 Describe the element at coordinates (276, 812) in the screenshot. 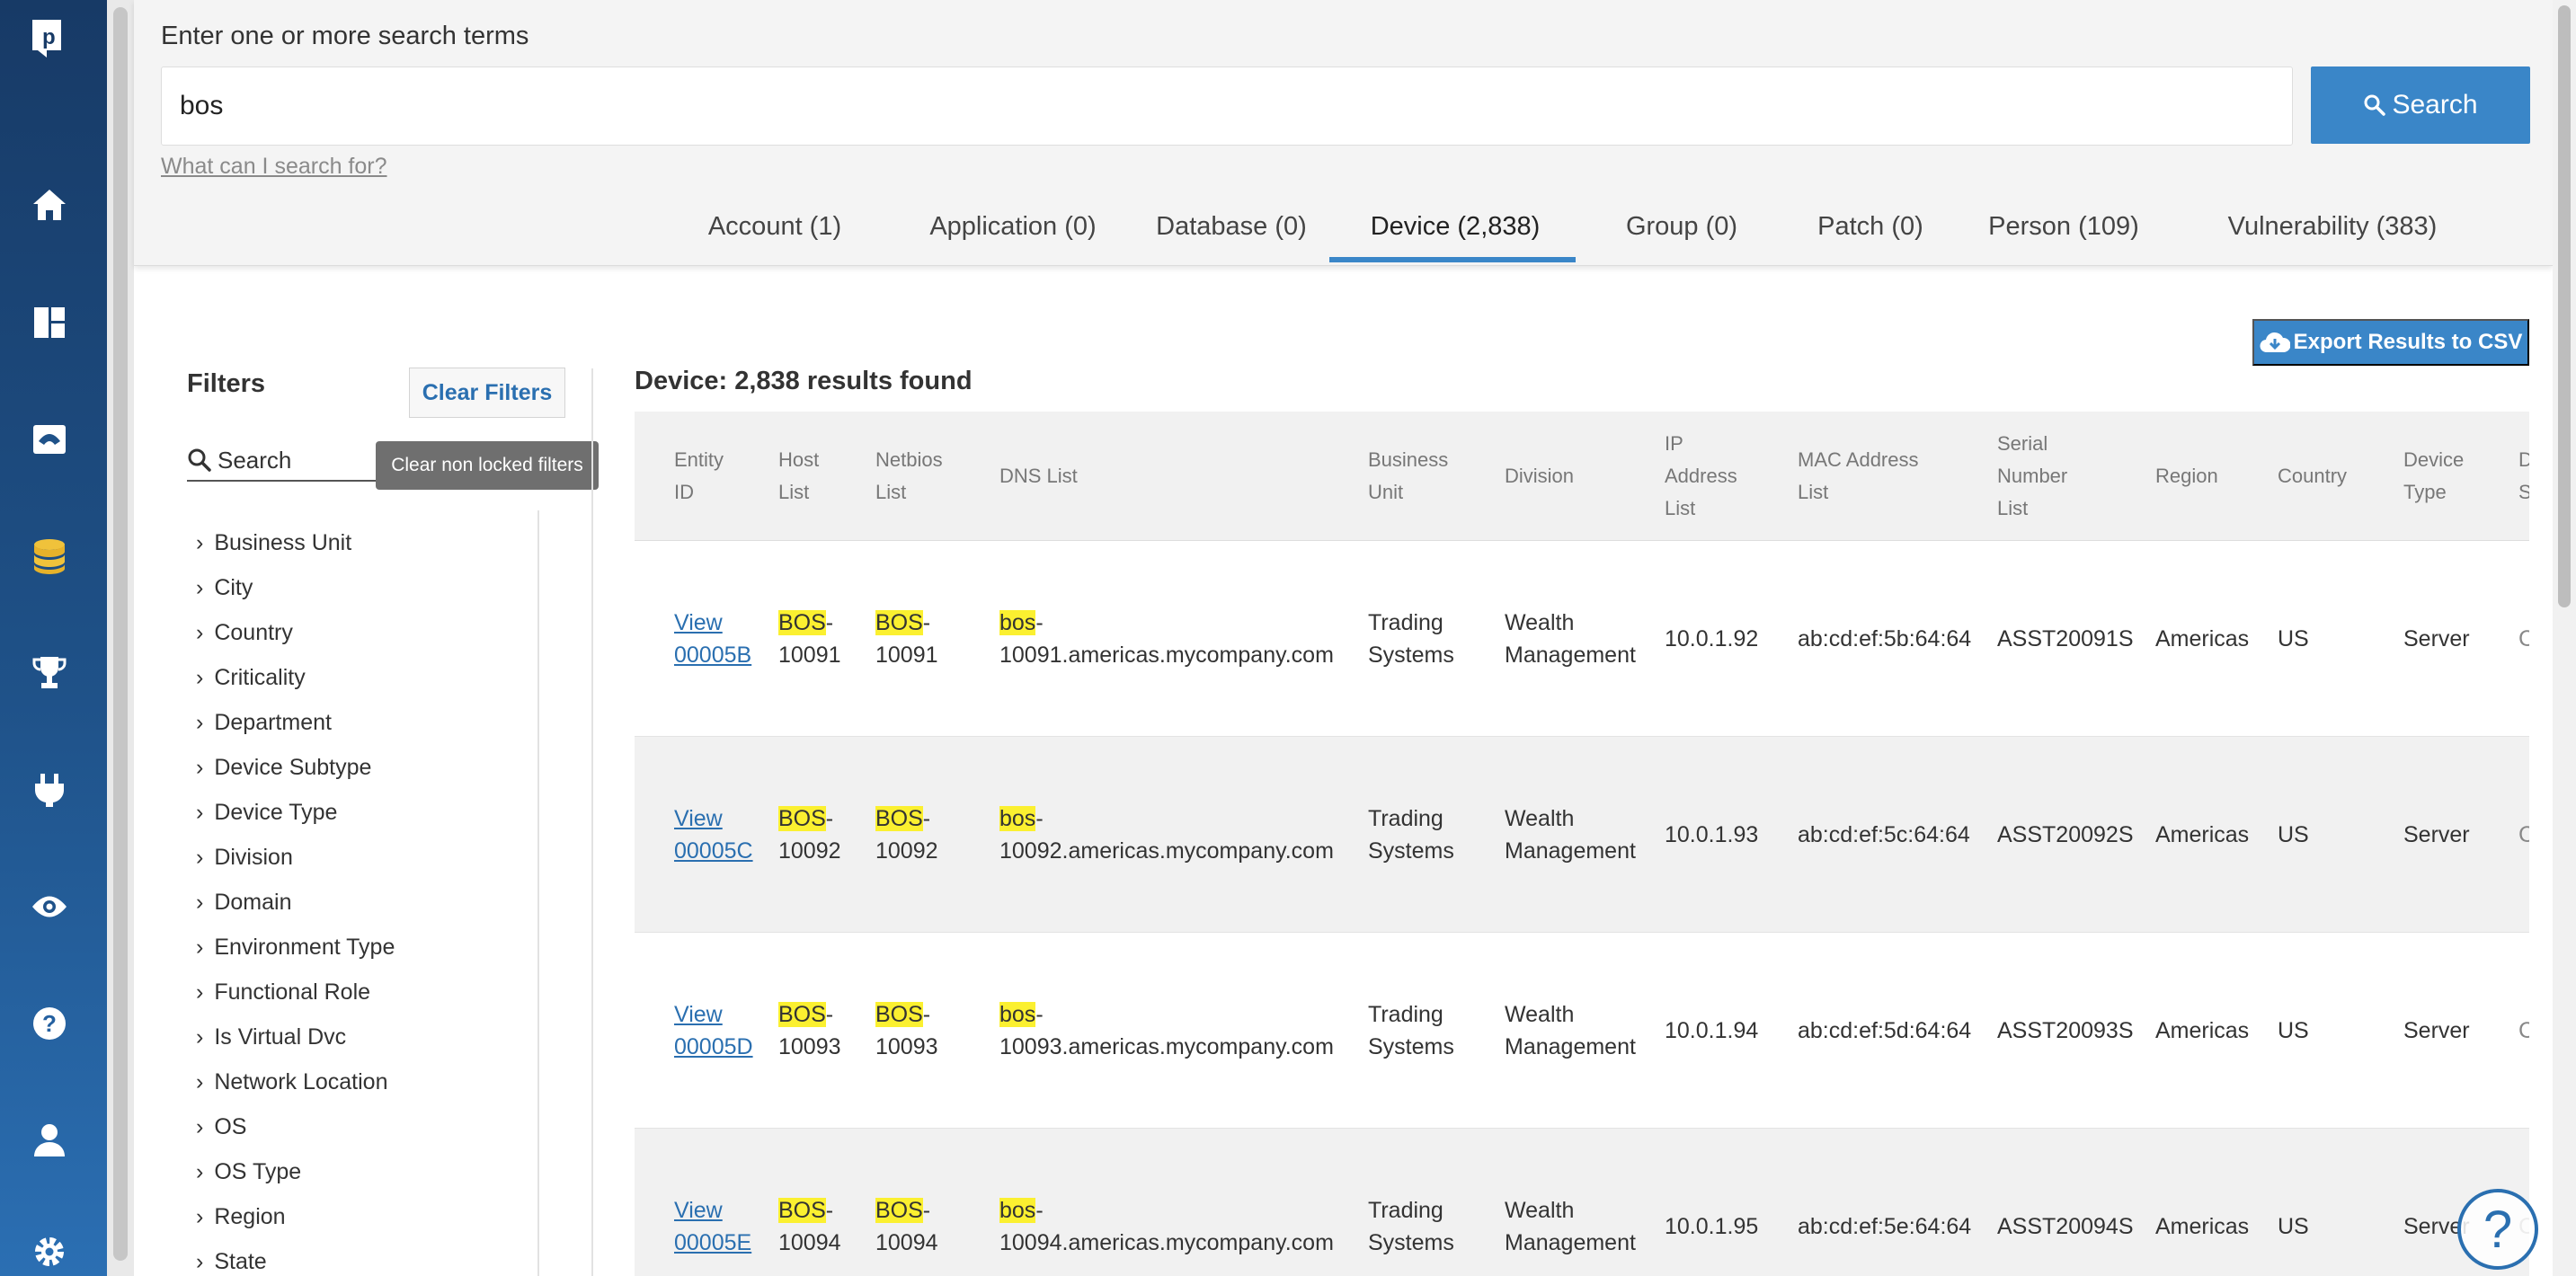

I see `filter-label: Device Type` at that location.